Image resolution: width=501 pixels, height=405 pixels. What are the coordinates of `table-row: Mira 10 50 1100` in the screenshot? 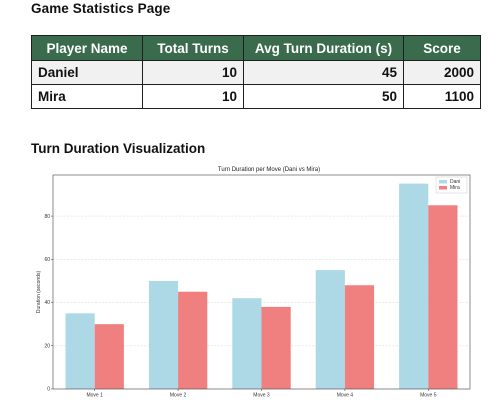 It's located at (256, 96).